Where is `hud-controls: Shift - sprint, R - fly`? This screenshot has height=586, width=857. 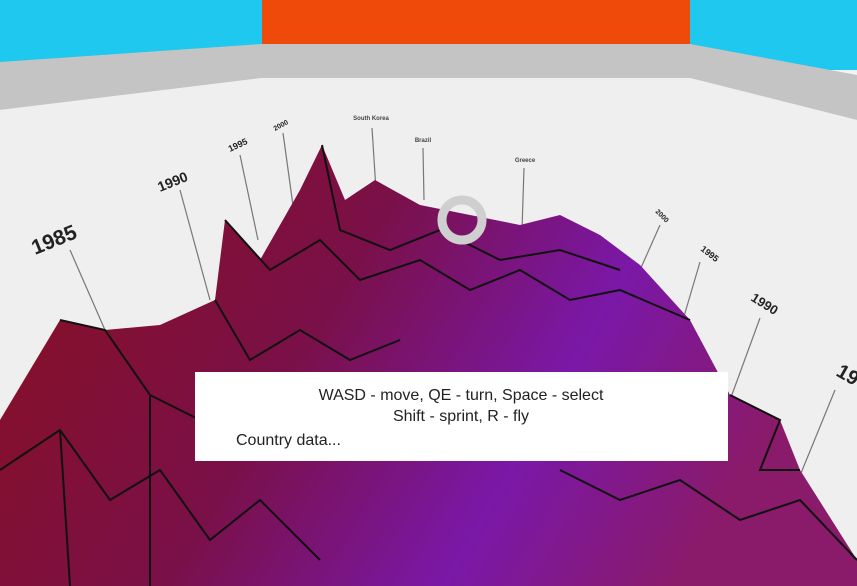 hud-controls: Shift - sprint, R - fly is located at coordinates (461, 416).